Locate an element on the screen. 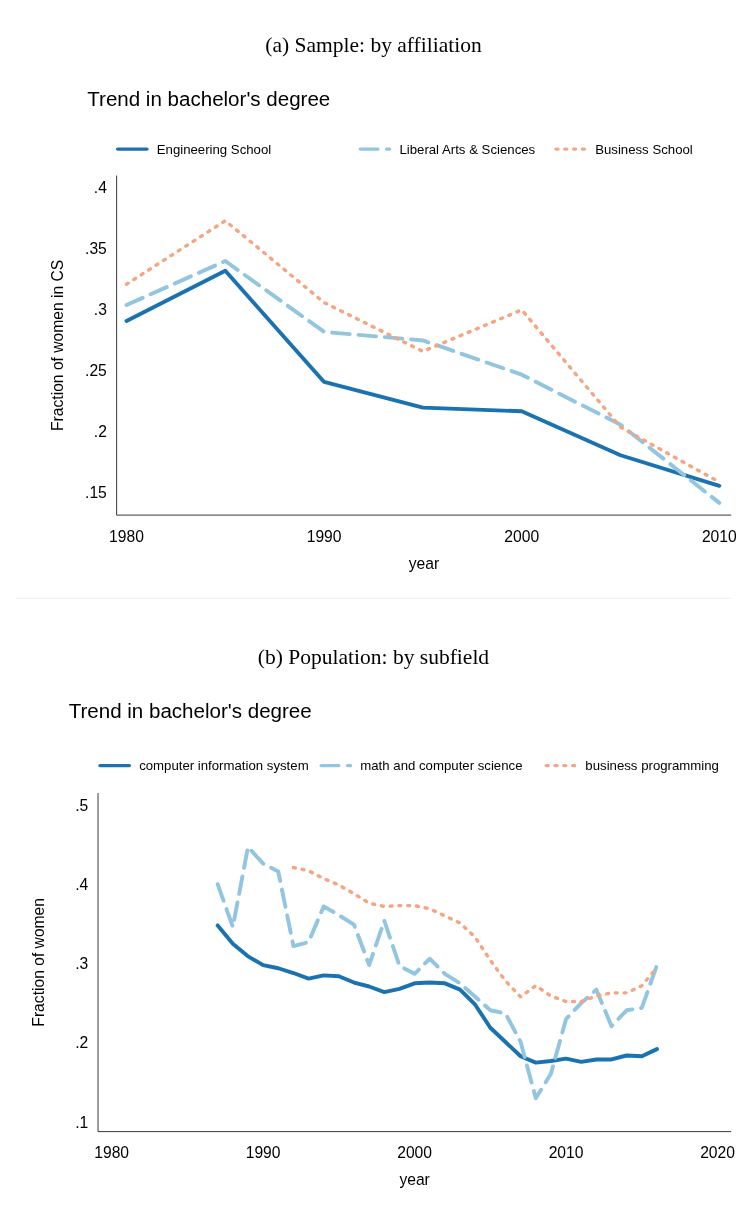  y-tick-label: .1 is located at coordinates (82, 1122).